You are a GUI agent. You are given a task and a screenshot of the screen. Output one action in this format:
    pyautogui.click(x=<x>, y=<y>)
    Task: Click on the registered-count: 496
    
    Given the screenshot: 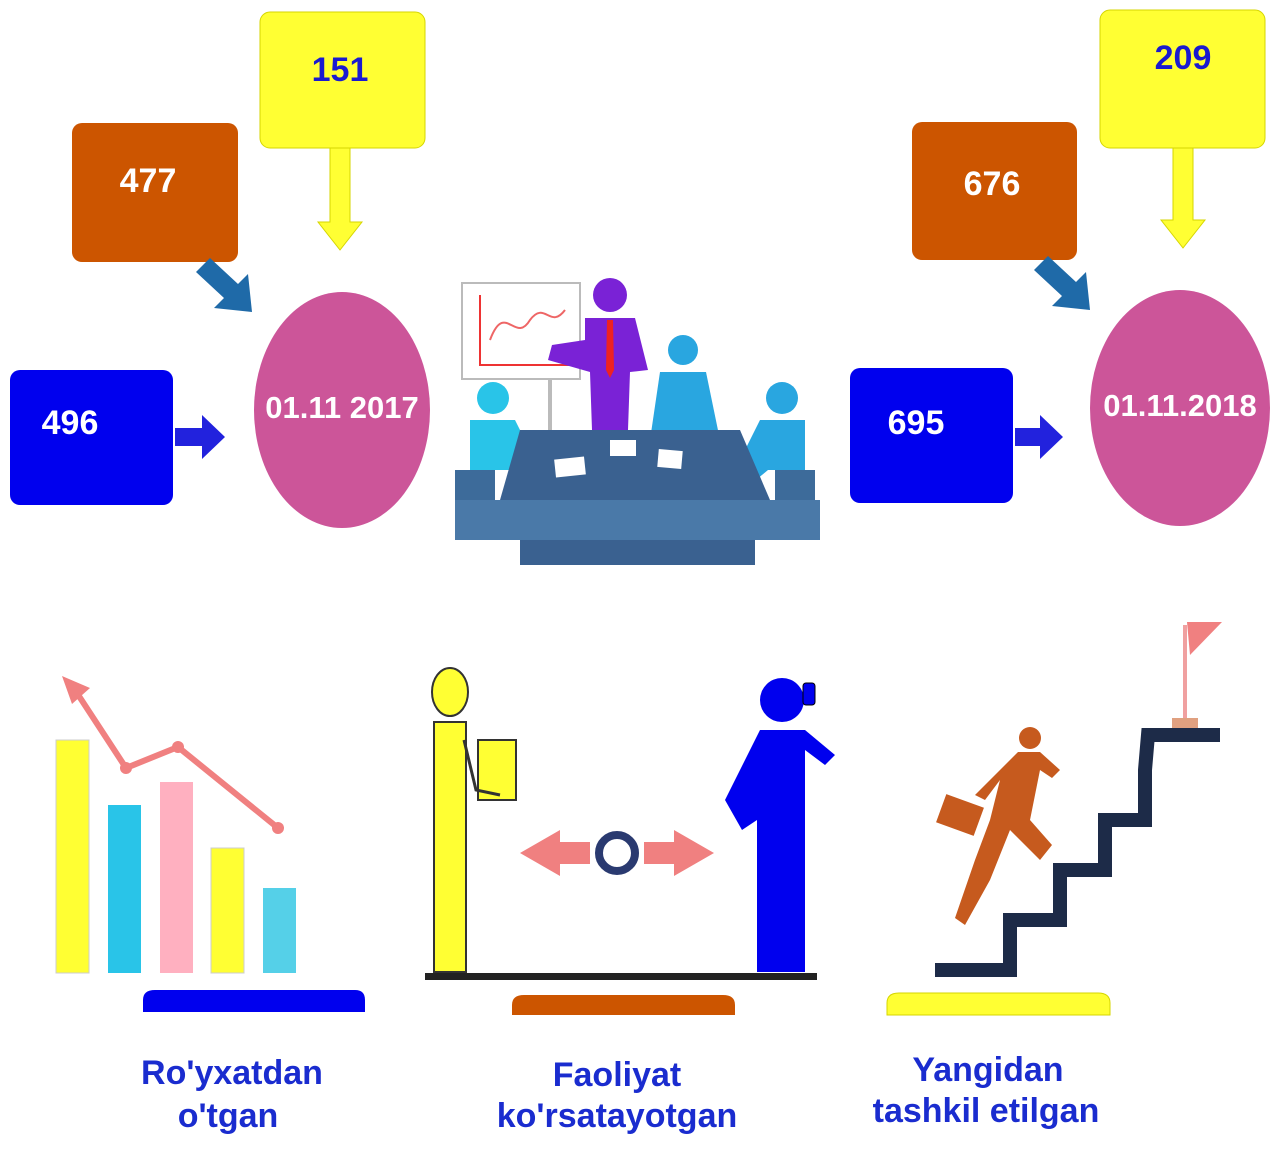 What is the action you would take?
    pyautogui.click(x=70, y=423)
    